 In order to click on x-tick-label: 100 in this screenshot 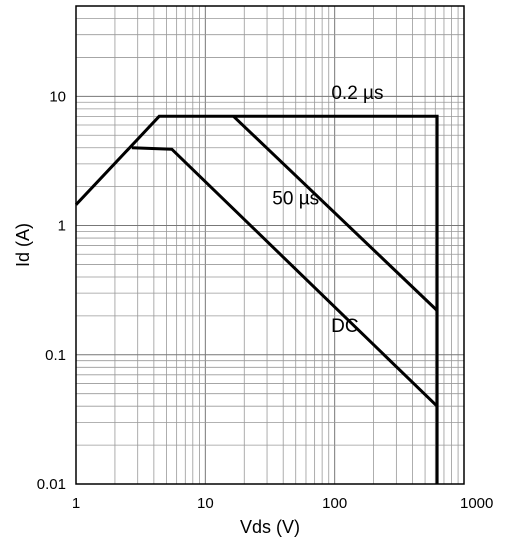, I will do `click(334, 503)`.